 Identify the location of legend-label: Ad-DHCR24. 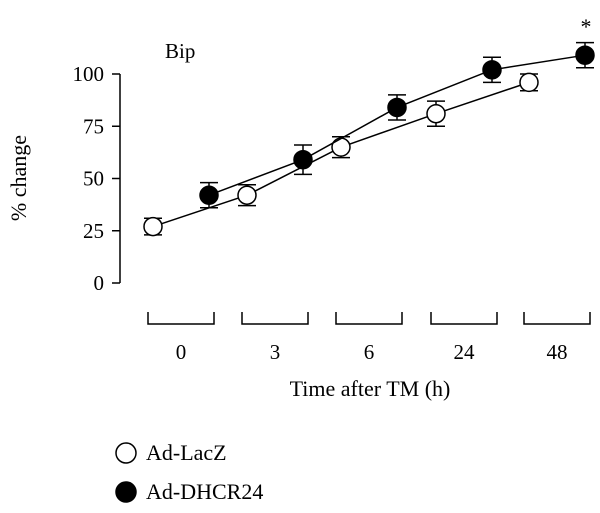
(204, 491).